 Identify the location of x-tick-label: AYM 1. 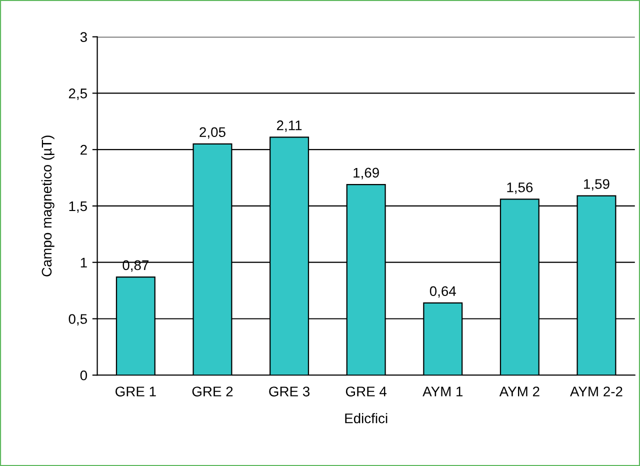
(442, 391).